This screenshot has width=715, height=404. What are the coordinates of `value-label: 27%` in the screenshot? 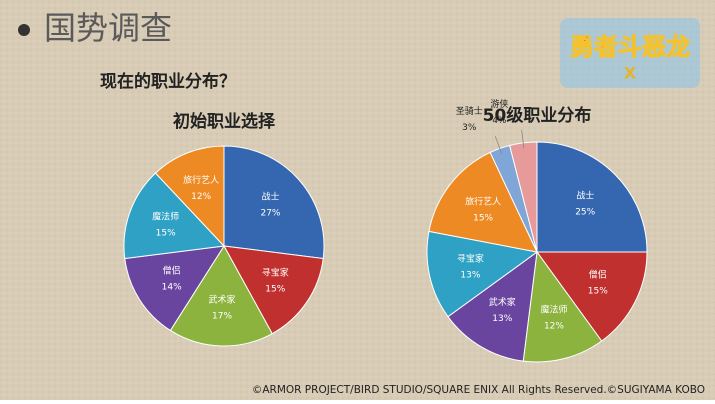 It's located at (270, 213).